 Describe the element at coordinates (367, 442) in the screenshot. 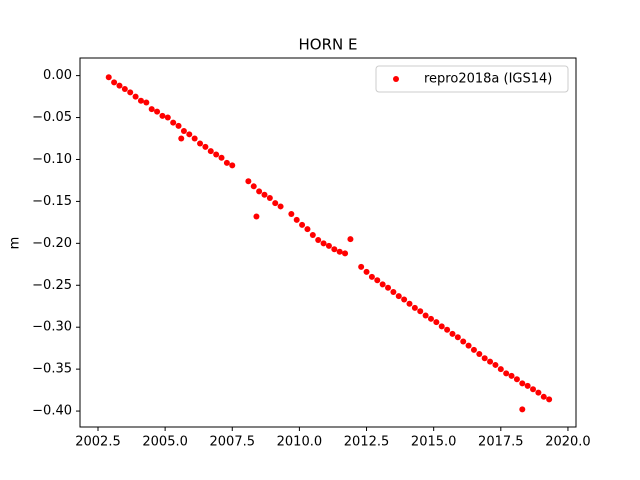

I see `x-tick-label: 2012.5` at that location.